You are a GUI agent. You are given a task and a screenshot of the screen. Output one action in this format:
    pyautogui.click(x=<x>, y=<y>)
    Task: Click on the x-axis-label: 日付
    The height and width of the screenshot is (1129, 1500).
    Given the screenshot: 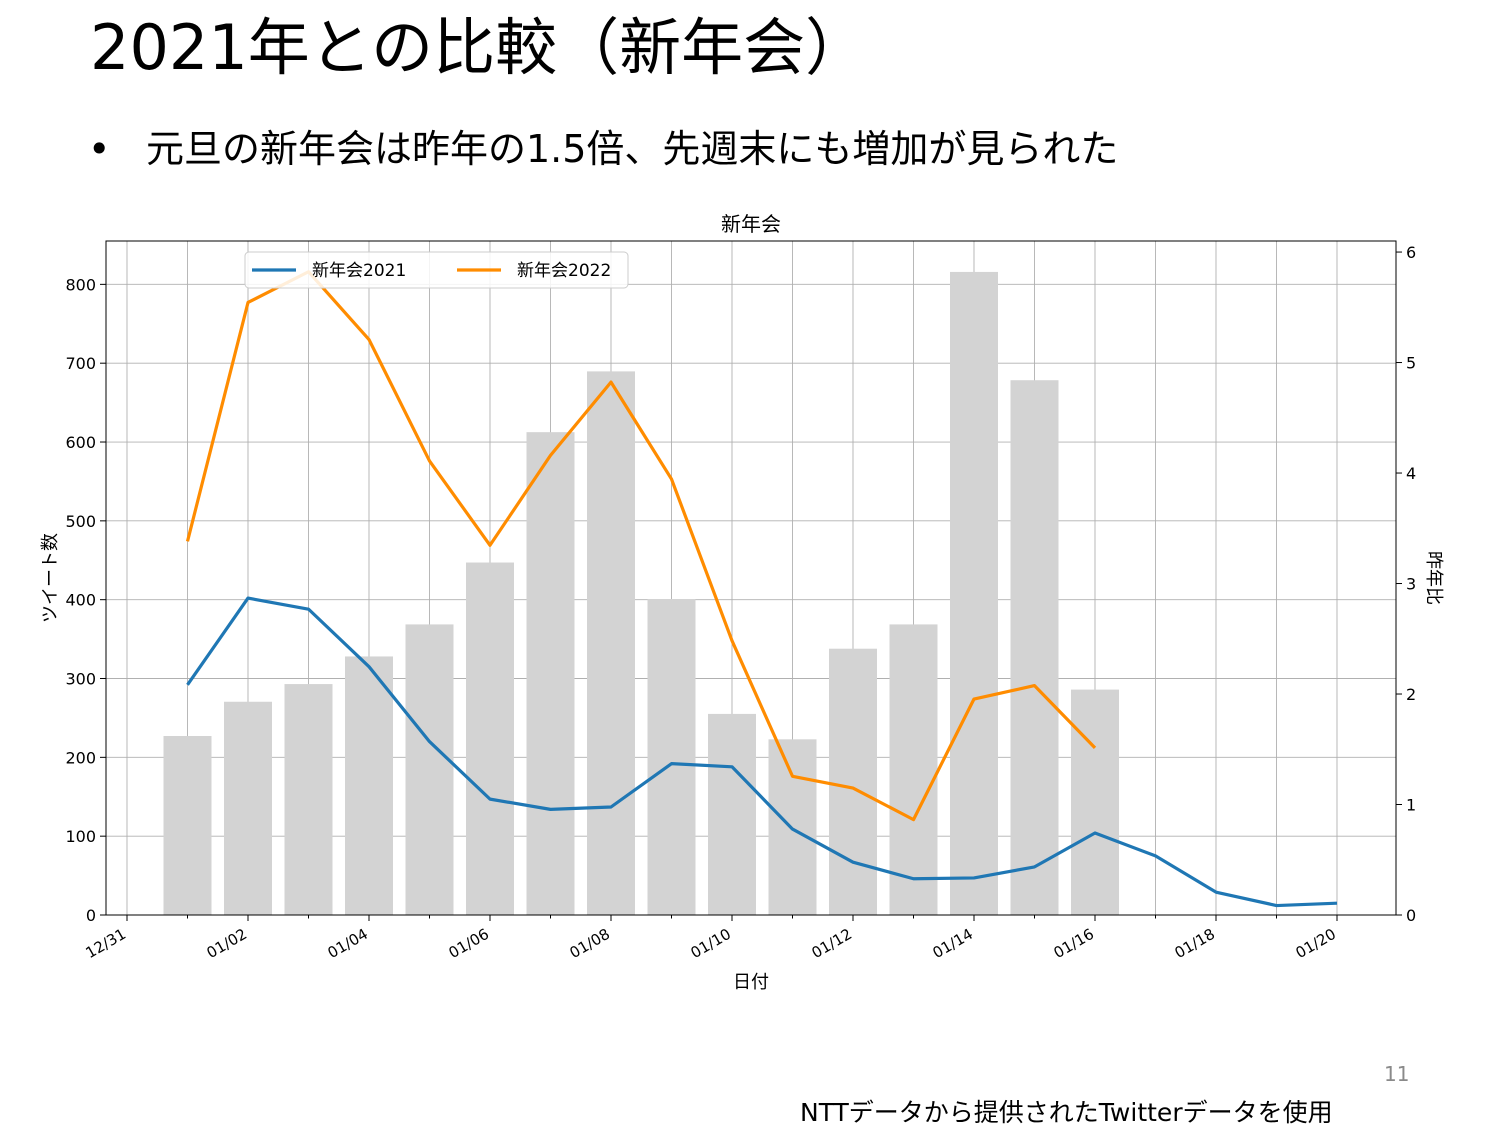 What is the action you would take?
    pyautogui.click(x=751, y=982)
    